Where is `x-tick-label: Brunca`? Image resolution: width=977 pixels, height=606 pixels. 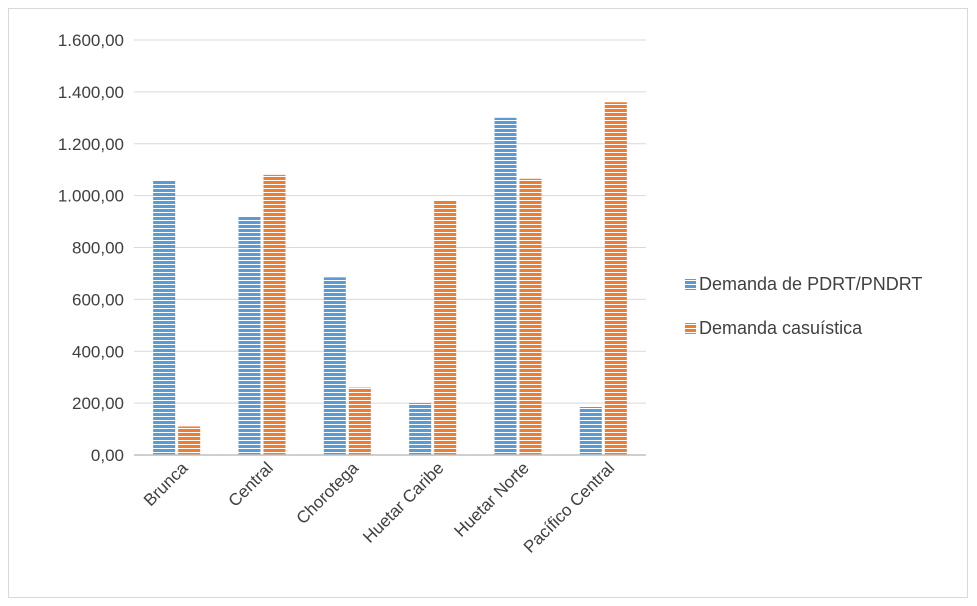
x-tick-label: Brunca is located at coordinates (166, 484).